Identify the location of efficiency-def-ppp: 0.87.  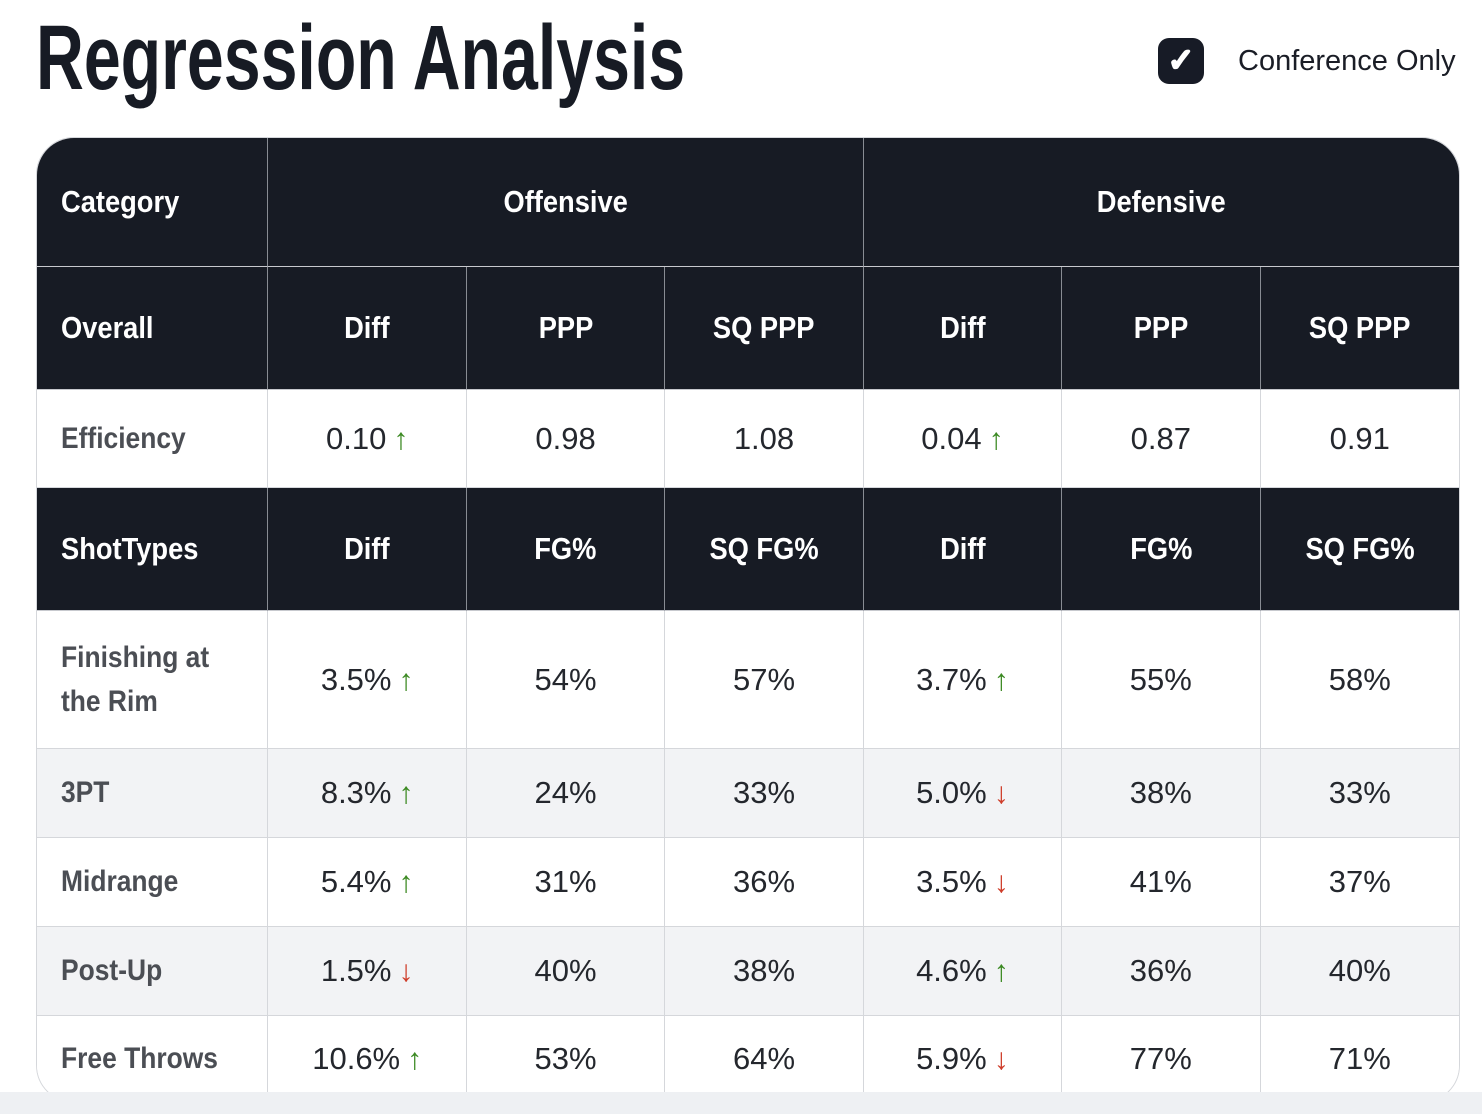
(1161, 439).